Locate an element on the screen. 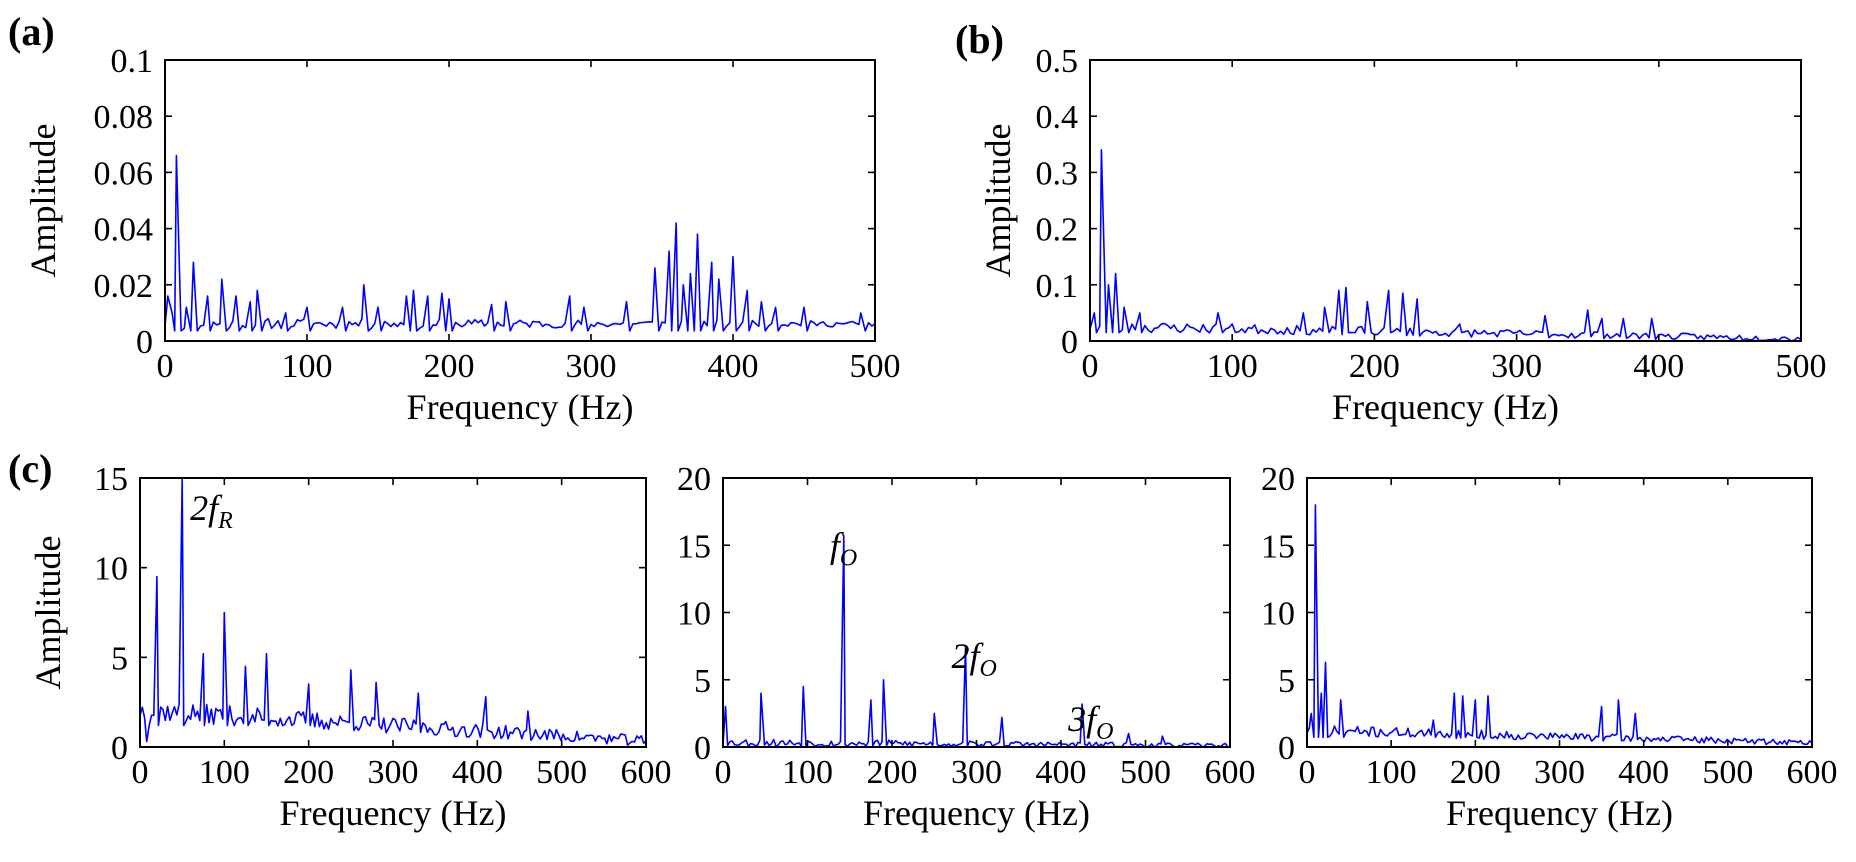 The height and width of the screenshot is (862, 1856). annotation-2fO: 2fO is located at coordinates (974, 659).